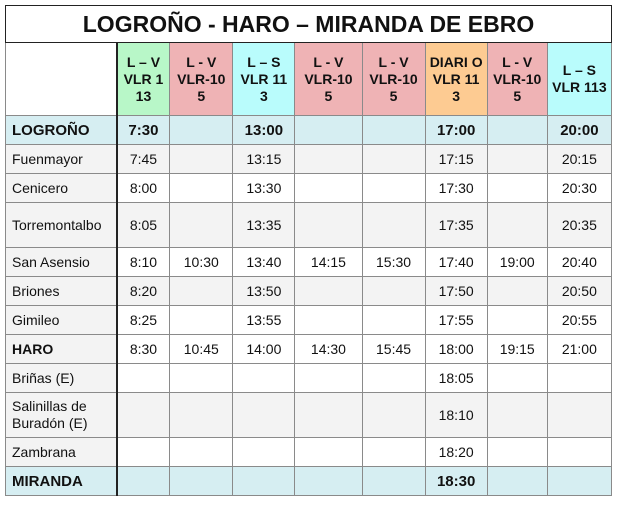 Image resolution: width=619 pixels, height=510 pixels. What do you see at coordinates (393, 349) in the screenshot?
I see `time-cell: 15:45` at bounding box center [393, 349].